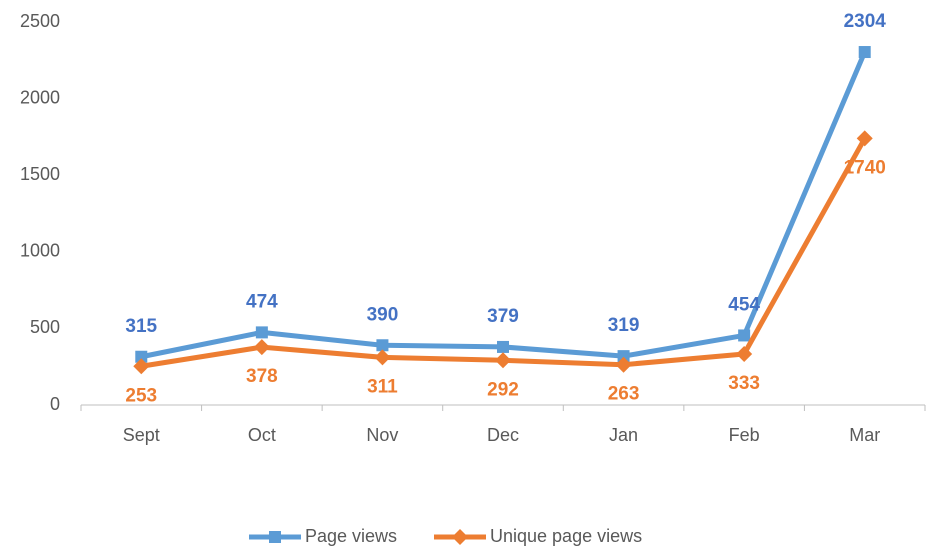 This screenshot has height=549, width=928. What do you see at coordinates (624, 394) in the screenshot?
I see `data-label: 263` at bounding box center [624, 394].